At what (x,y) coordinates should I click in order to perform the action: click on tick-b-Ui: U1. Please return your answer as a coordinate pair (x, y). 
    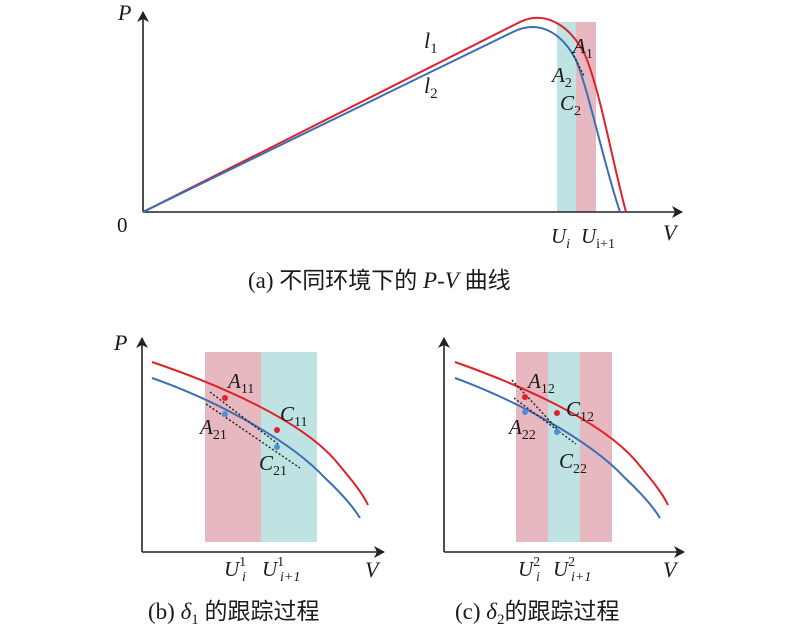
    Looking at the image, I should click on (235, 568).